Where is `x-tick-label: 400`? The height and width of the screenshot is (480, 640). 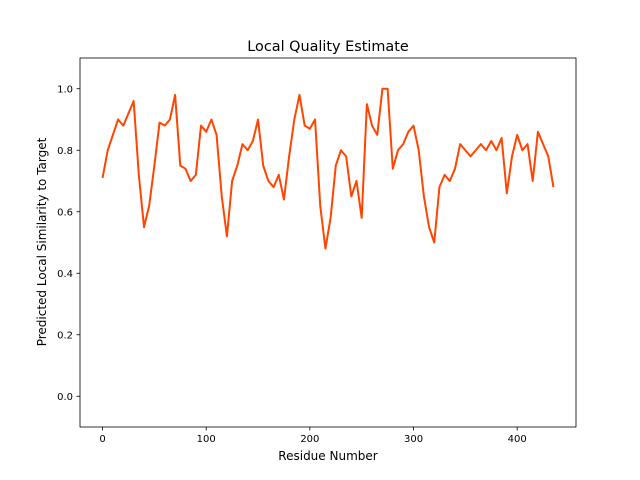 x-tick-label: 400 is located at coordinates (517, 439).